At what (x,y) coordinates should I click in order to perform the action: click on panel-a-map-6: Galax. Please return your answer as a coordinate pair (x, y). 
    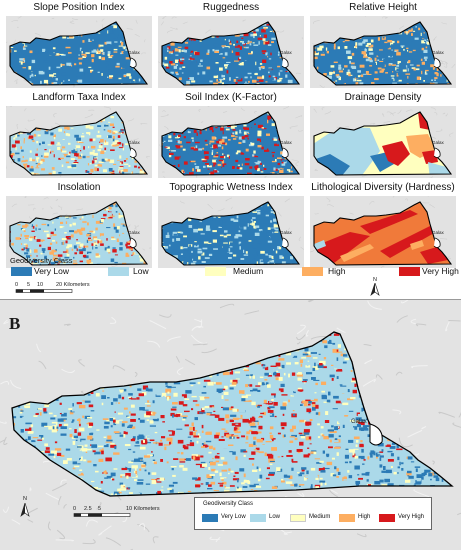
    Looking at the image, I should click on (383, 142).